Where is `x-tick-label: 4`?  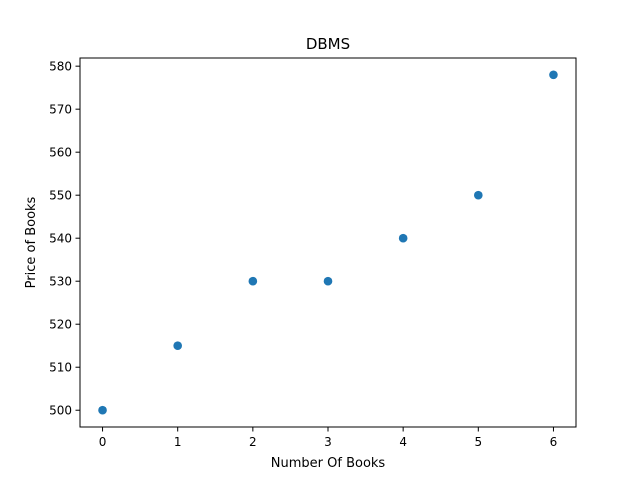
x-tick-label: 4 is located at coordinates (403, 442).